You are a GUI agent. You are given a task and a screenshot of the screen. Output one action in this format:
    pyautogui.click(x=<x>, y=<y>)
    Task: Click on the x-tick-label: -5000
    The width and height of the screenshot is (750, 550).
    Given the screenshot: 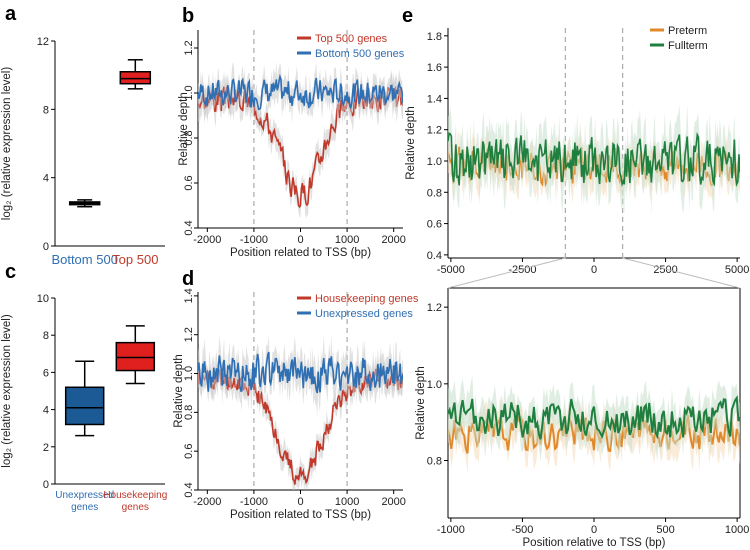 What is the action you would take?
    pyautogui.click(x=451, y=270)
    